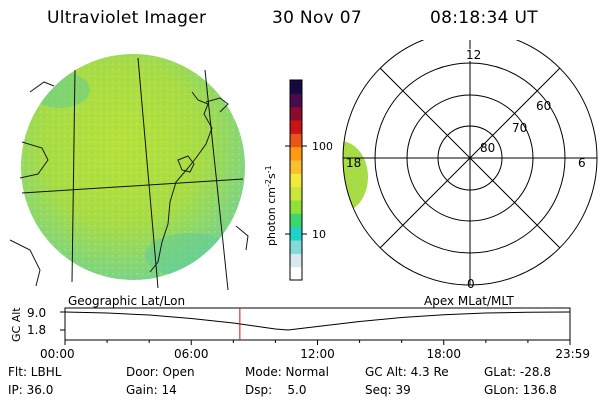  Describe the element at coordinates (36, 330) in the screenshot. I see `timeline-y-lo: 1.8` at that location.